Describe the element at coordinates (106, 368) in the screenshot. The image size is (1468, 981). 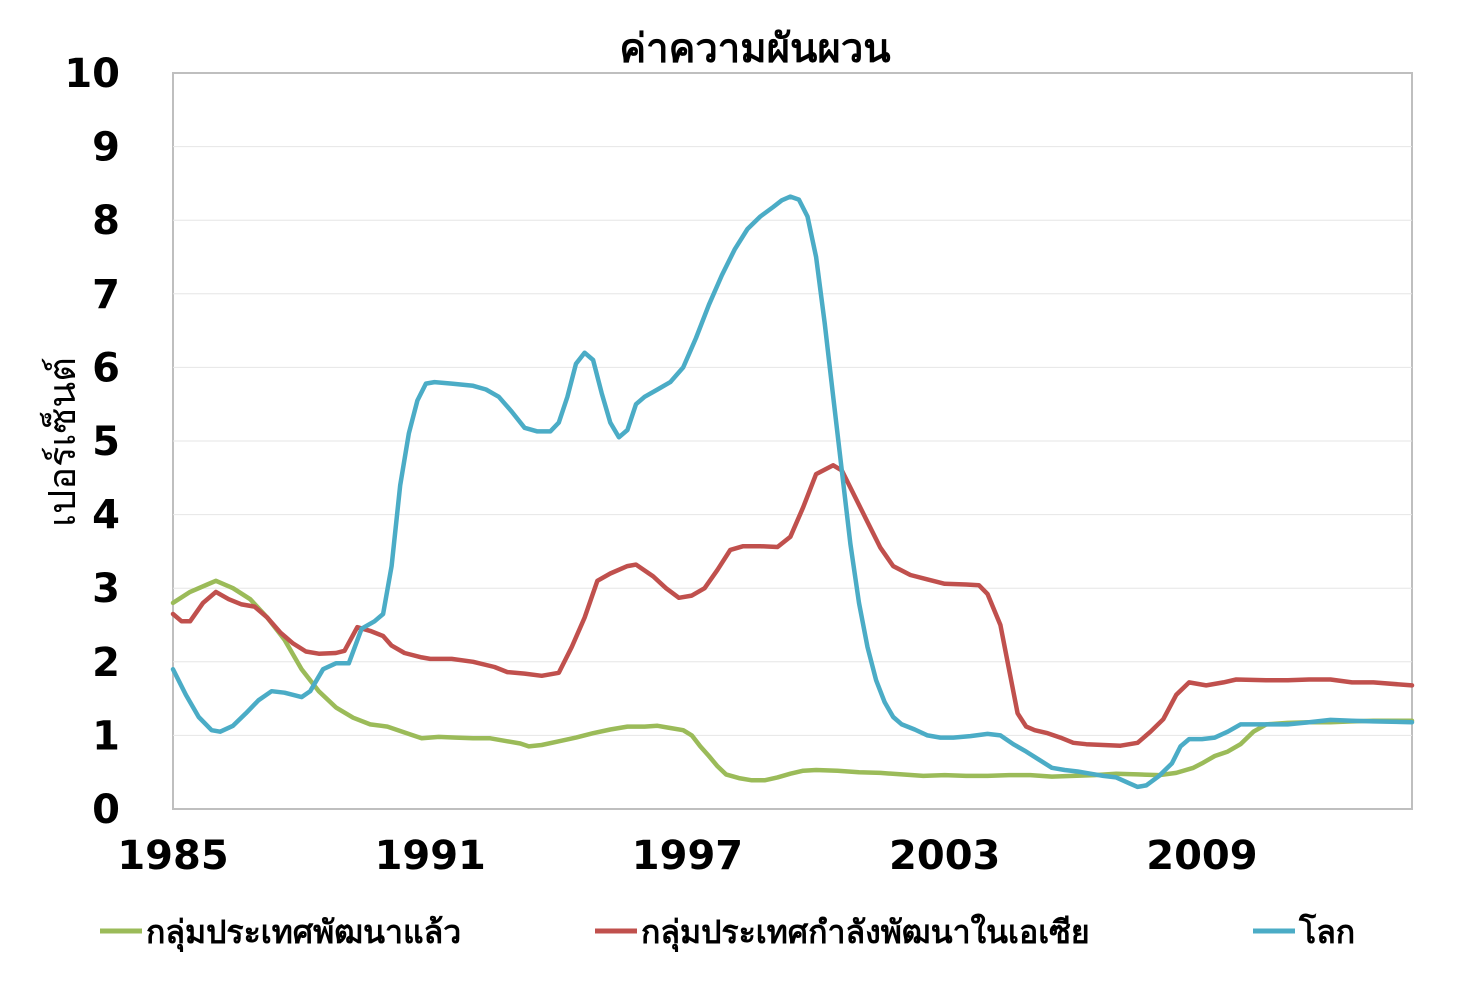
I see `y-tick-label: 6` at that location.